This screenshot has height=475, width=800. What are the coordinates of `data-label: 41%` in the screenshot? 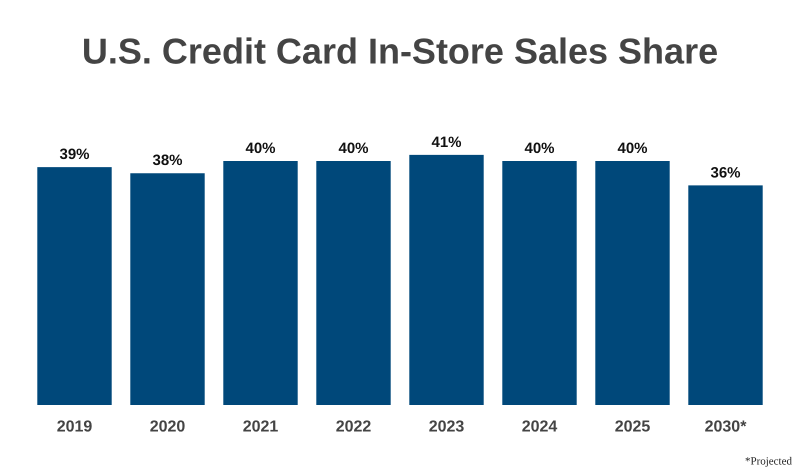 It's located at (446, 142).